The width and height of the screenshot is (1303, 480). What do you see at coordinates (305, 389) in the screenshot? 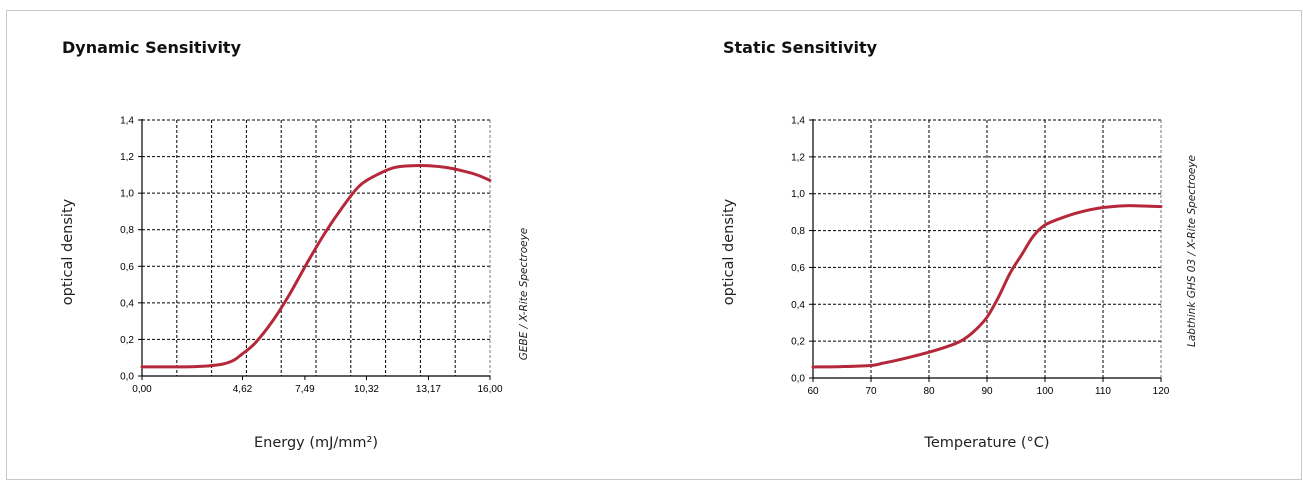
I see `x-tick-label: 7,49` at bounding box center [305, 389].